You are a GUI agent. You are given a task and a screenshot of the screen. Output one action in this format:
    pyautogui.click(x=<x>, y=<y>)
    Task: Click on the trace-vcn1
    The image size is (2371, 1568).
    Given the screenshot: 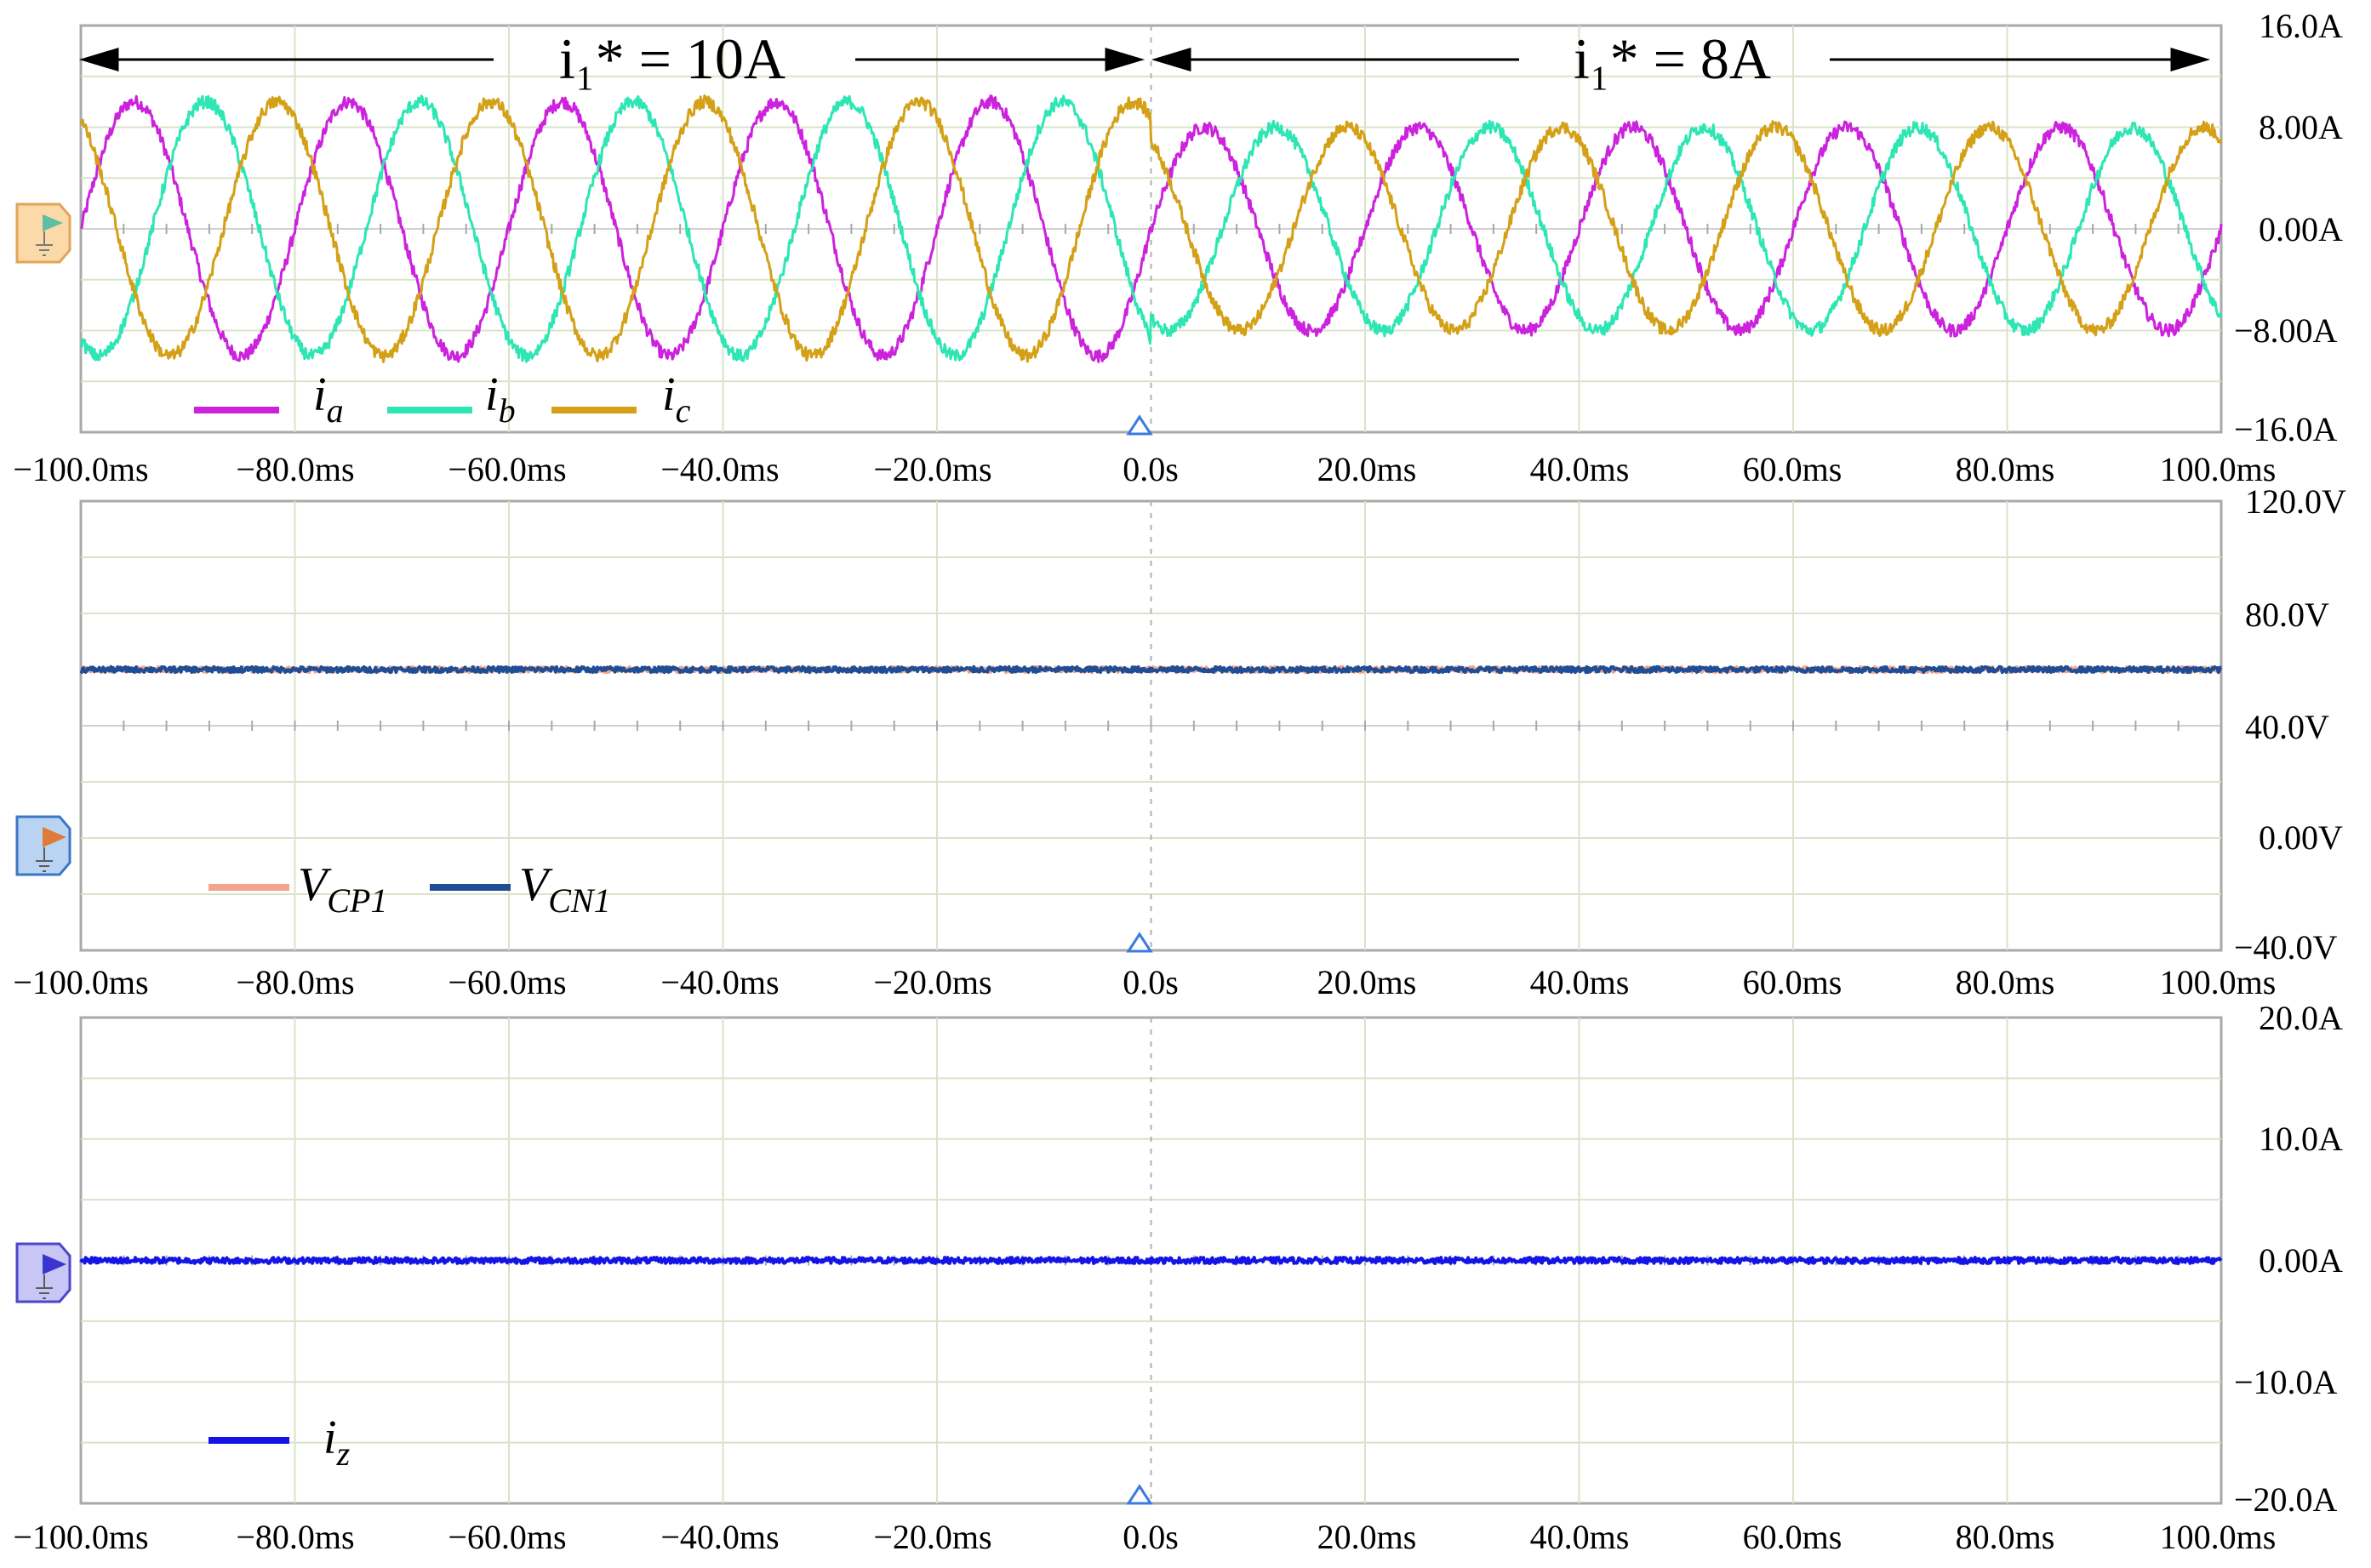 What is the action you would take?
    pyautogui.click(x=1150, y=669)
    